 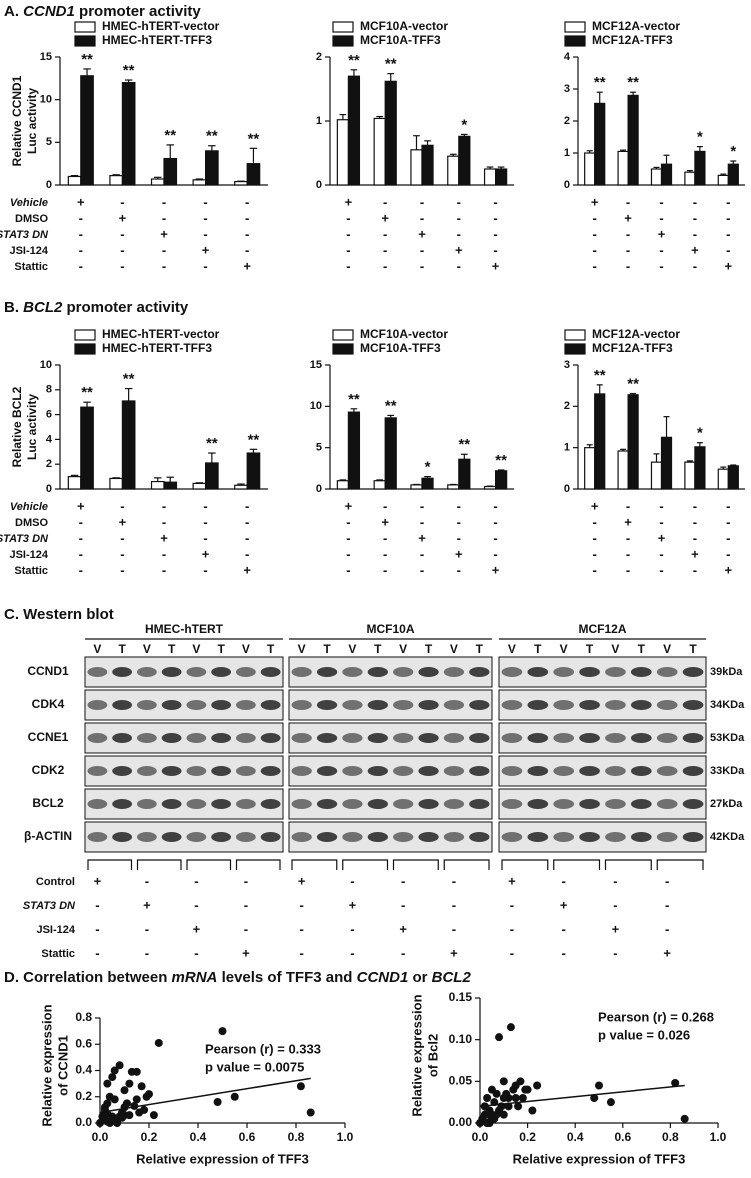 I want to click on y-tick-label: 0, so click(x=567, y=185).